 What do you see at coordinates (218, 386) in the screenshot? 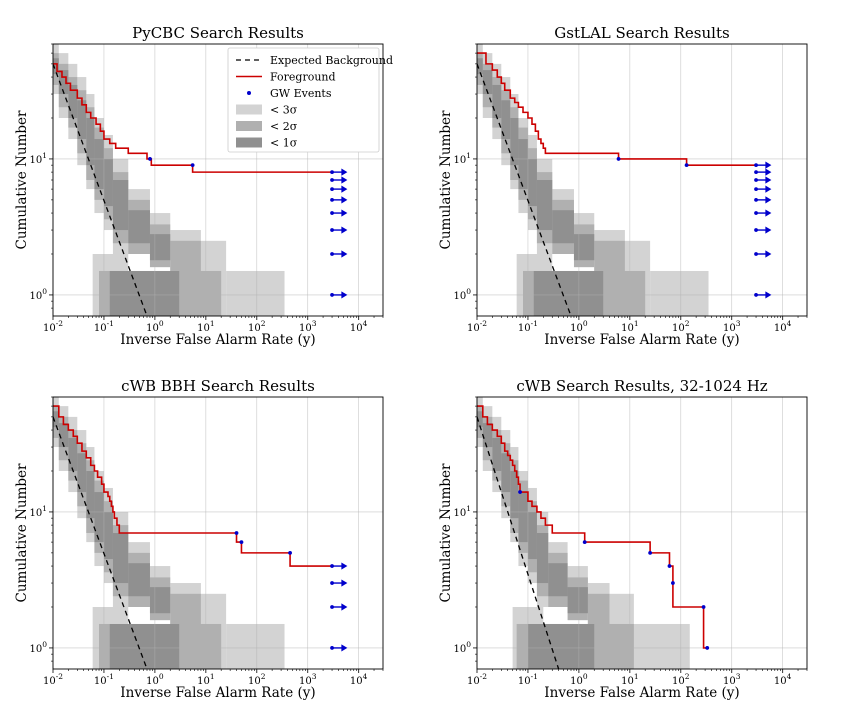
I see `chart-title: cWB BBH Search Results` at bounding box center [218, 386].